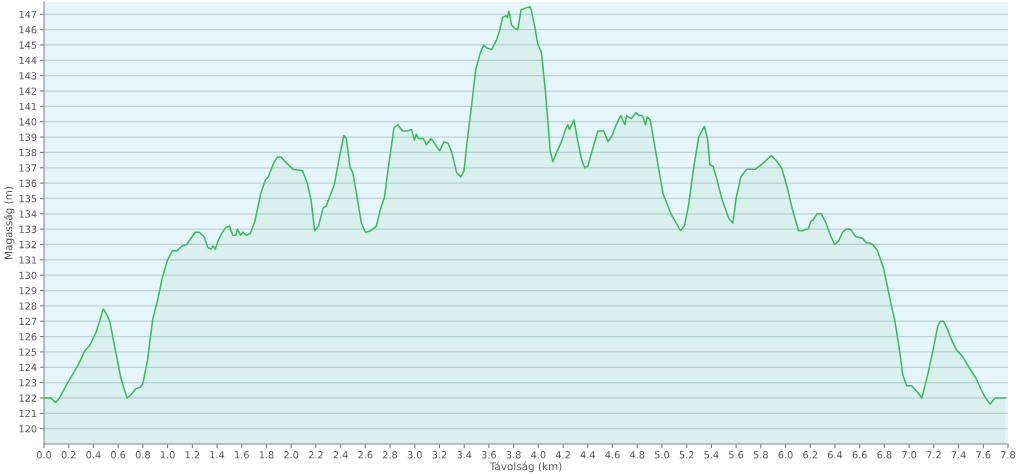  Describe the element at coordinates (28, 183) in the screenshot. I see `y-tick-label: 136` at that location.